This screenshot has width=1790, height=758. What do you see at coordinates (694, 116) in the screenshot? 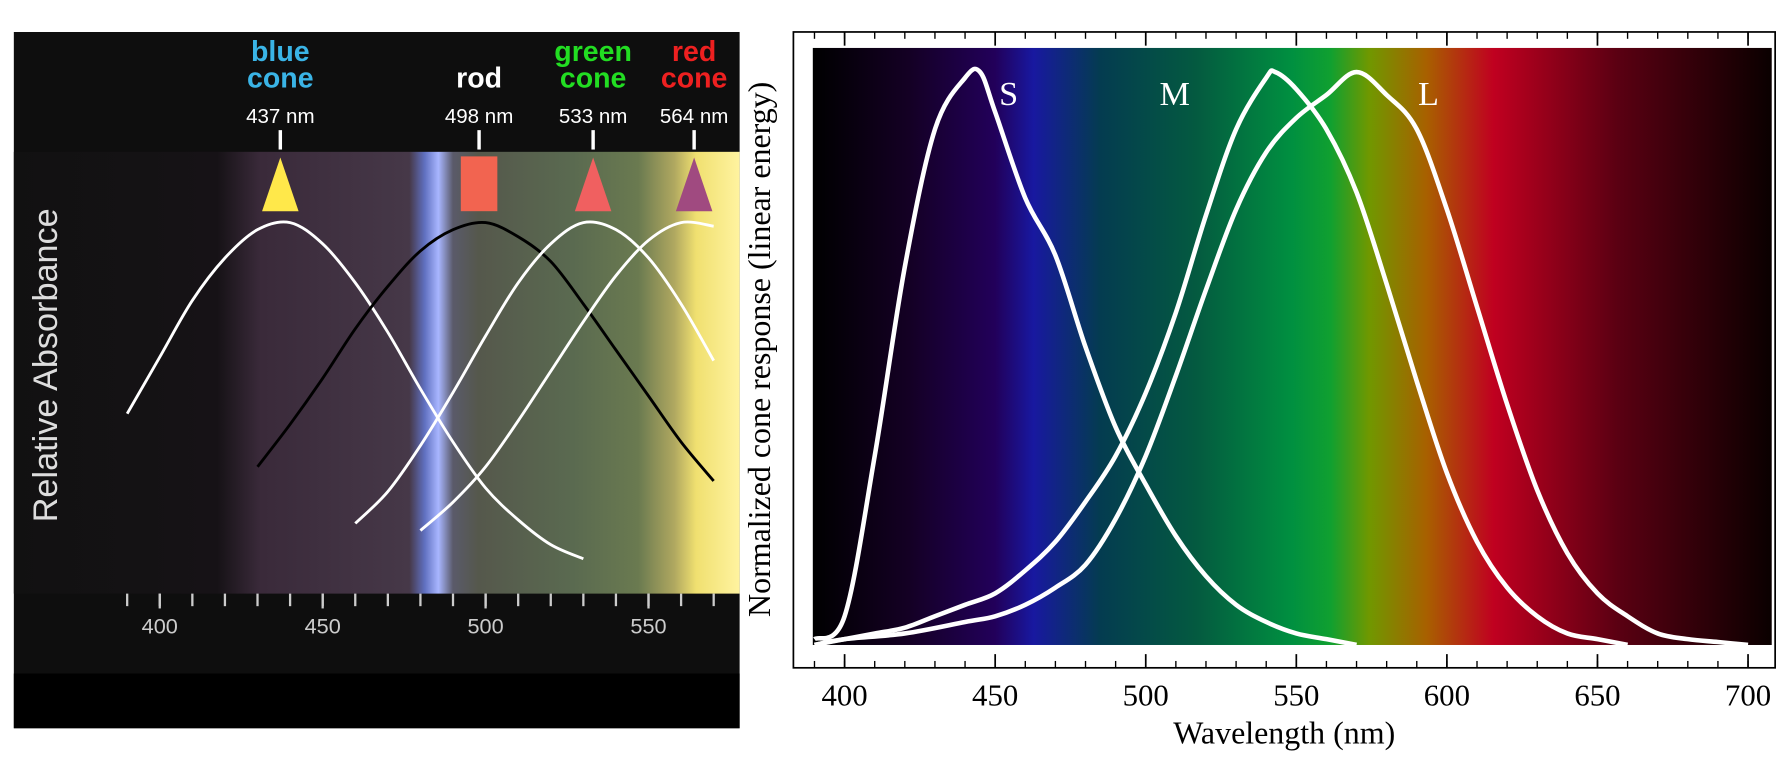
I see `marker-label: 564 nm` at bounding box center [694, 116].